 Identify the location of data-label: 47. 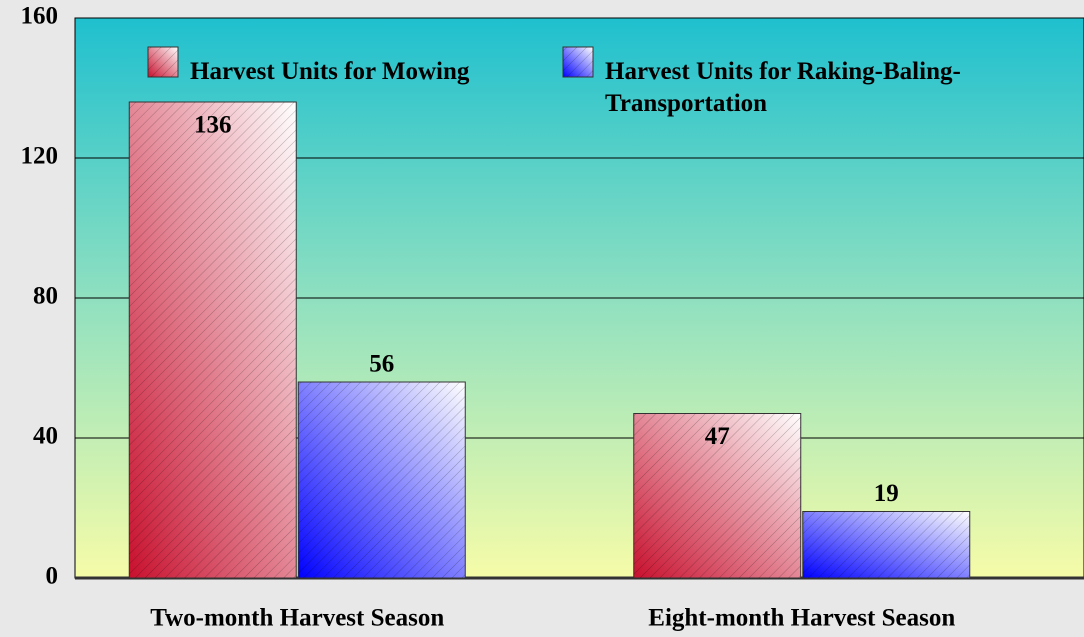
(717, 436).